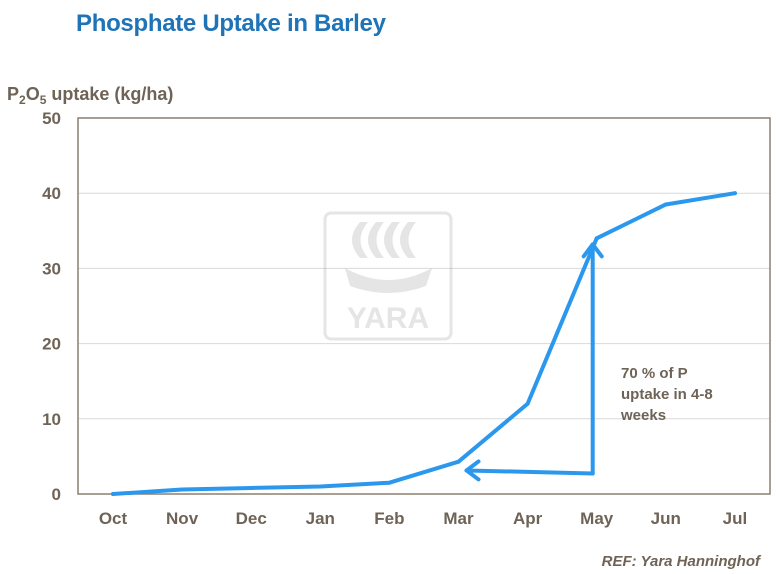 The height and width of the screenshot is (574, 776). What do you see at coordinates (667, 394) in the screenshot?
I see `annotation-line-2: uptake in 4-8` at bounding box center [667, 394].